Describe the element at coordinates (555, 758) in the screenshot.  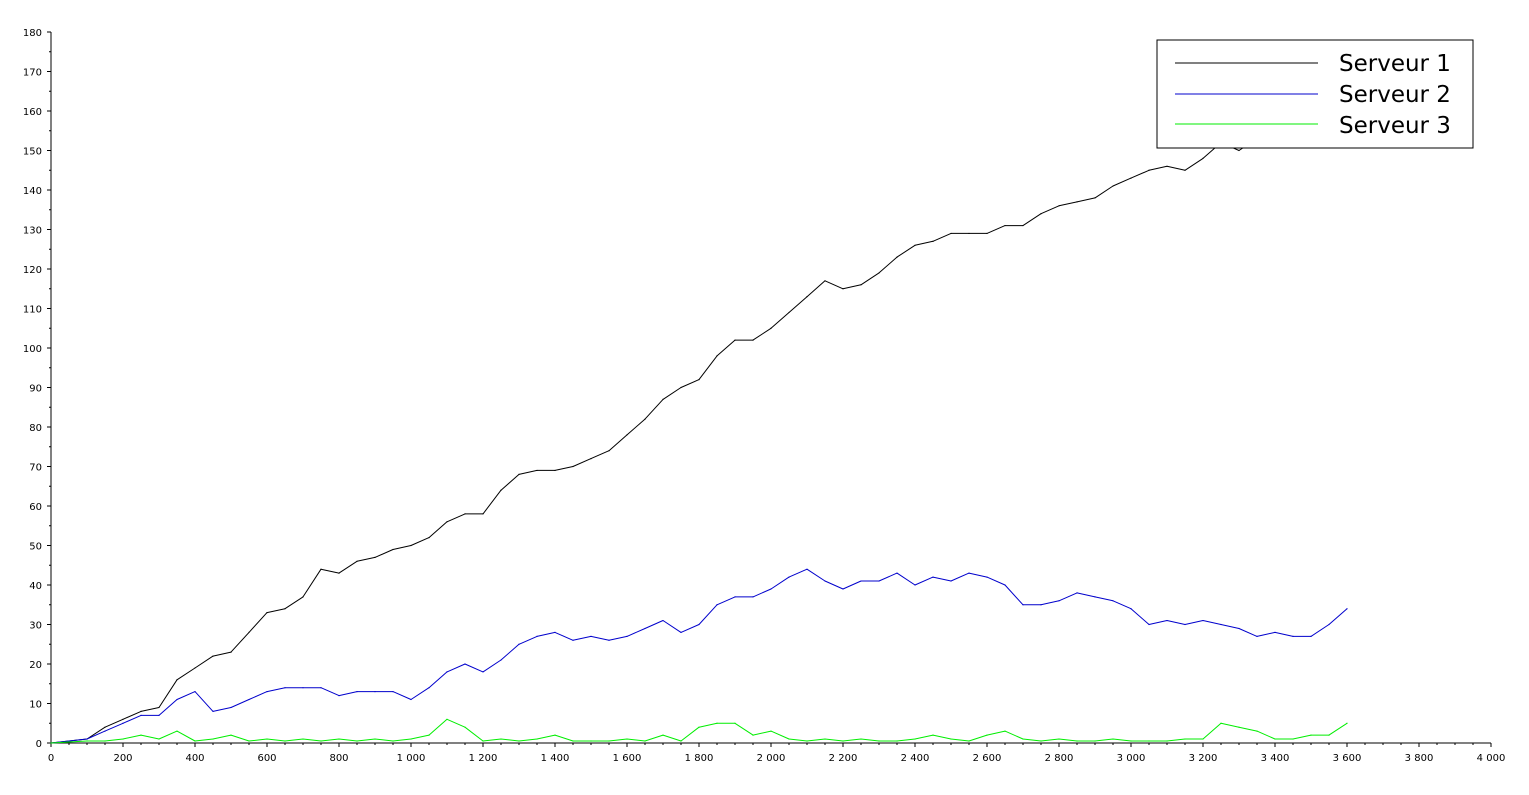
I see `x-tick-label: 1 400` at that location.